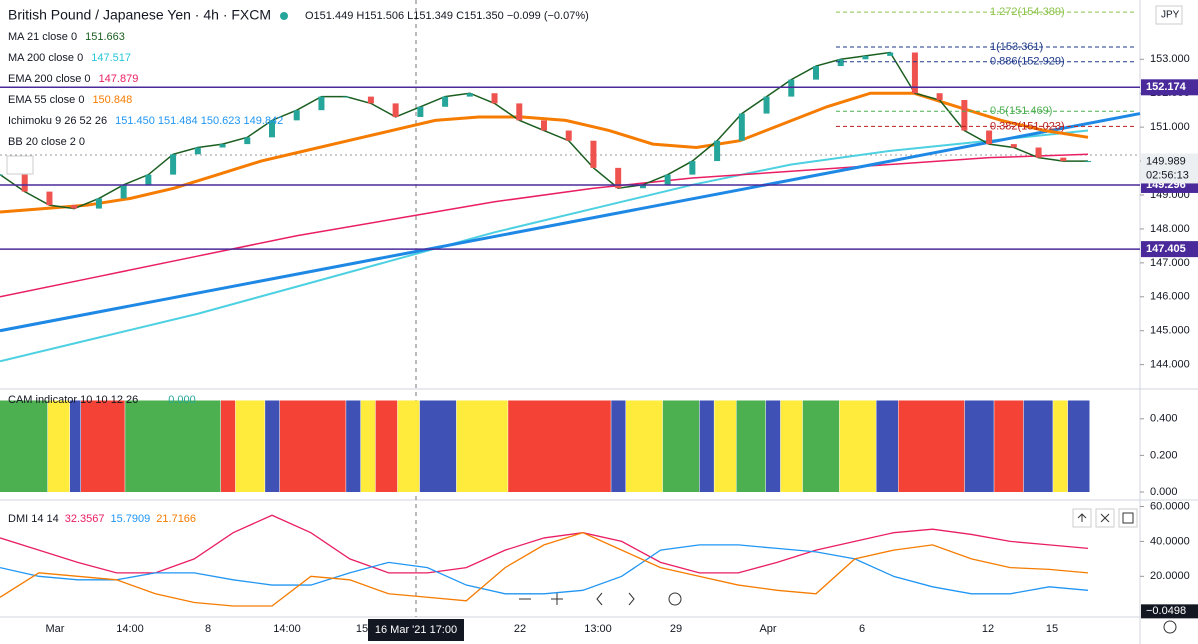  What do you see at coordinates (1170, 627) in the screenshot?
I see `settings-button` at bounding box center [1170, 627].